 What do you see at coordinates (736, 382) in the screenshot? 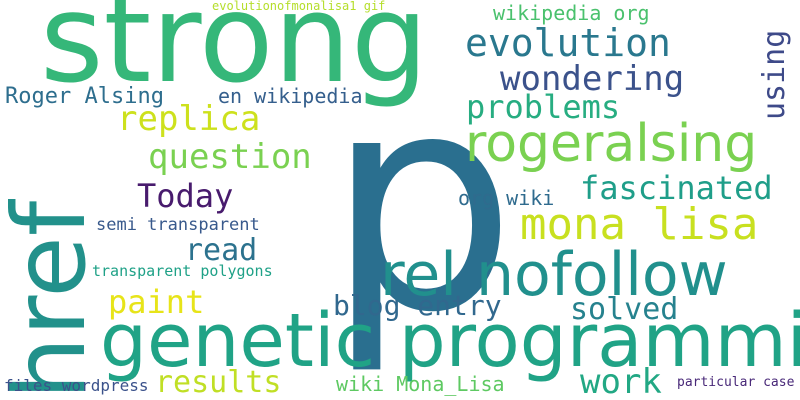
I see `word-particular-case: particular case` at bounding box center [736, 382].